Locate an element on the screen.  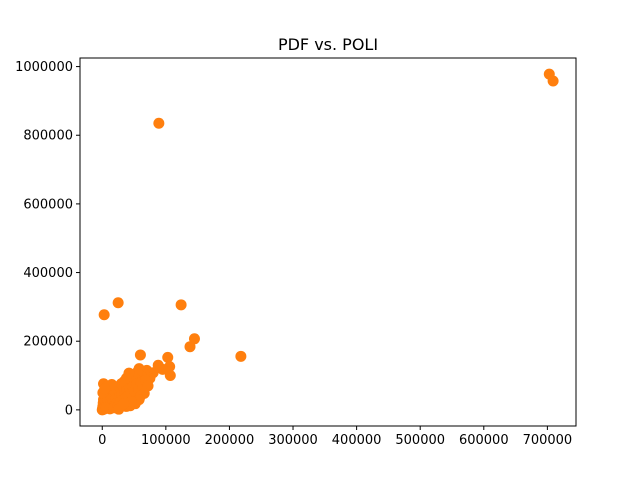
y-tick-label: 600000 is located at coordinates (48, 204).